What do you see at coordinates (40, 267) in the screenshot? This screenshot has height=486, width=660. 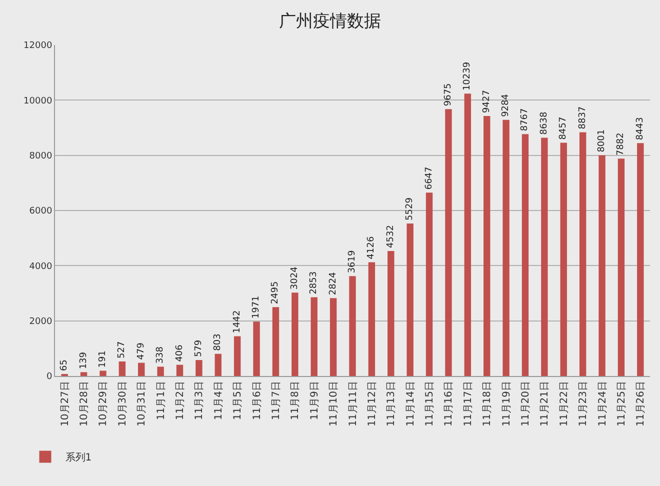 I see `y-tick-label: 4000` at bounding box center [40, 267].